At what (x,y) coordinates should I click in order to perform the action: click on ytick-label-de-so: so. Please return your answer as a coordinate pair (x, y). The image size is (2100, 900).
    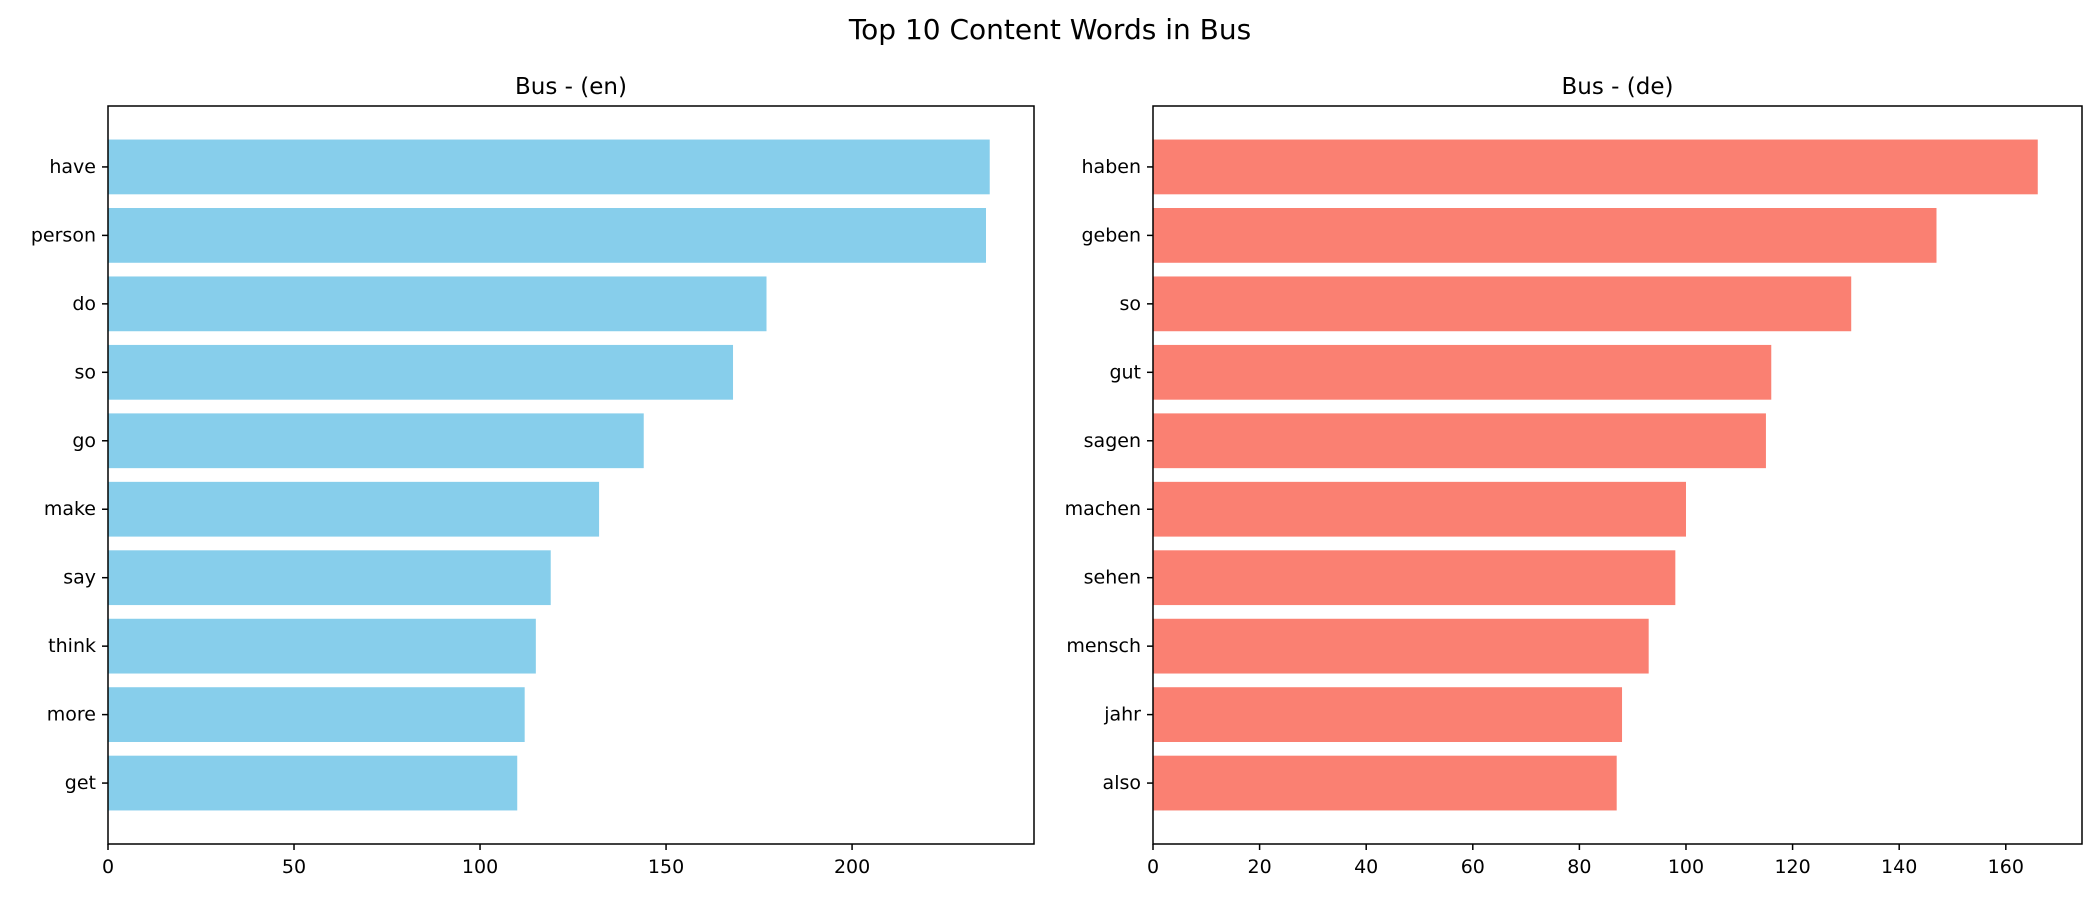
    Looking at the image, I should click on (1130, 304).